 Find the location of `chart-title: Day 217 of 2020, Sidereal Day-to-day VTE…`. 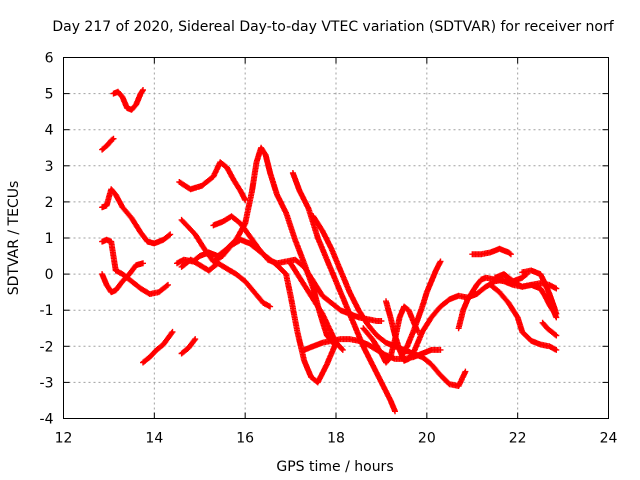

chart-title: Day 217 of 2020, Sidereal Day-to-day VTE… is located at coordinates (333, 27).